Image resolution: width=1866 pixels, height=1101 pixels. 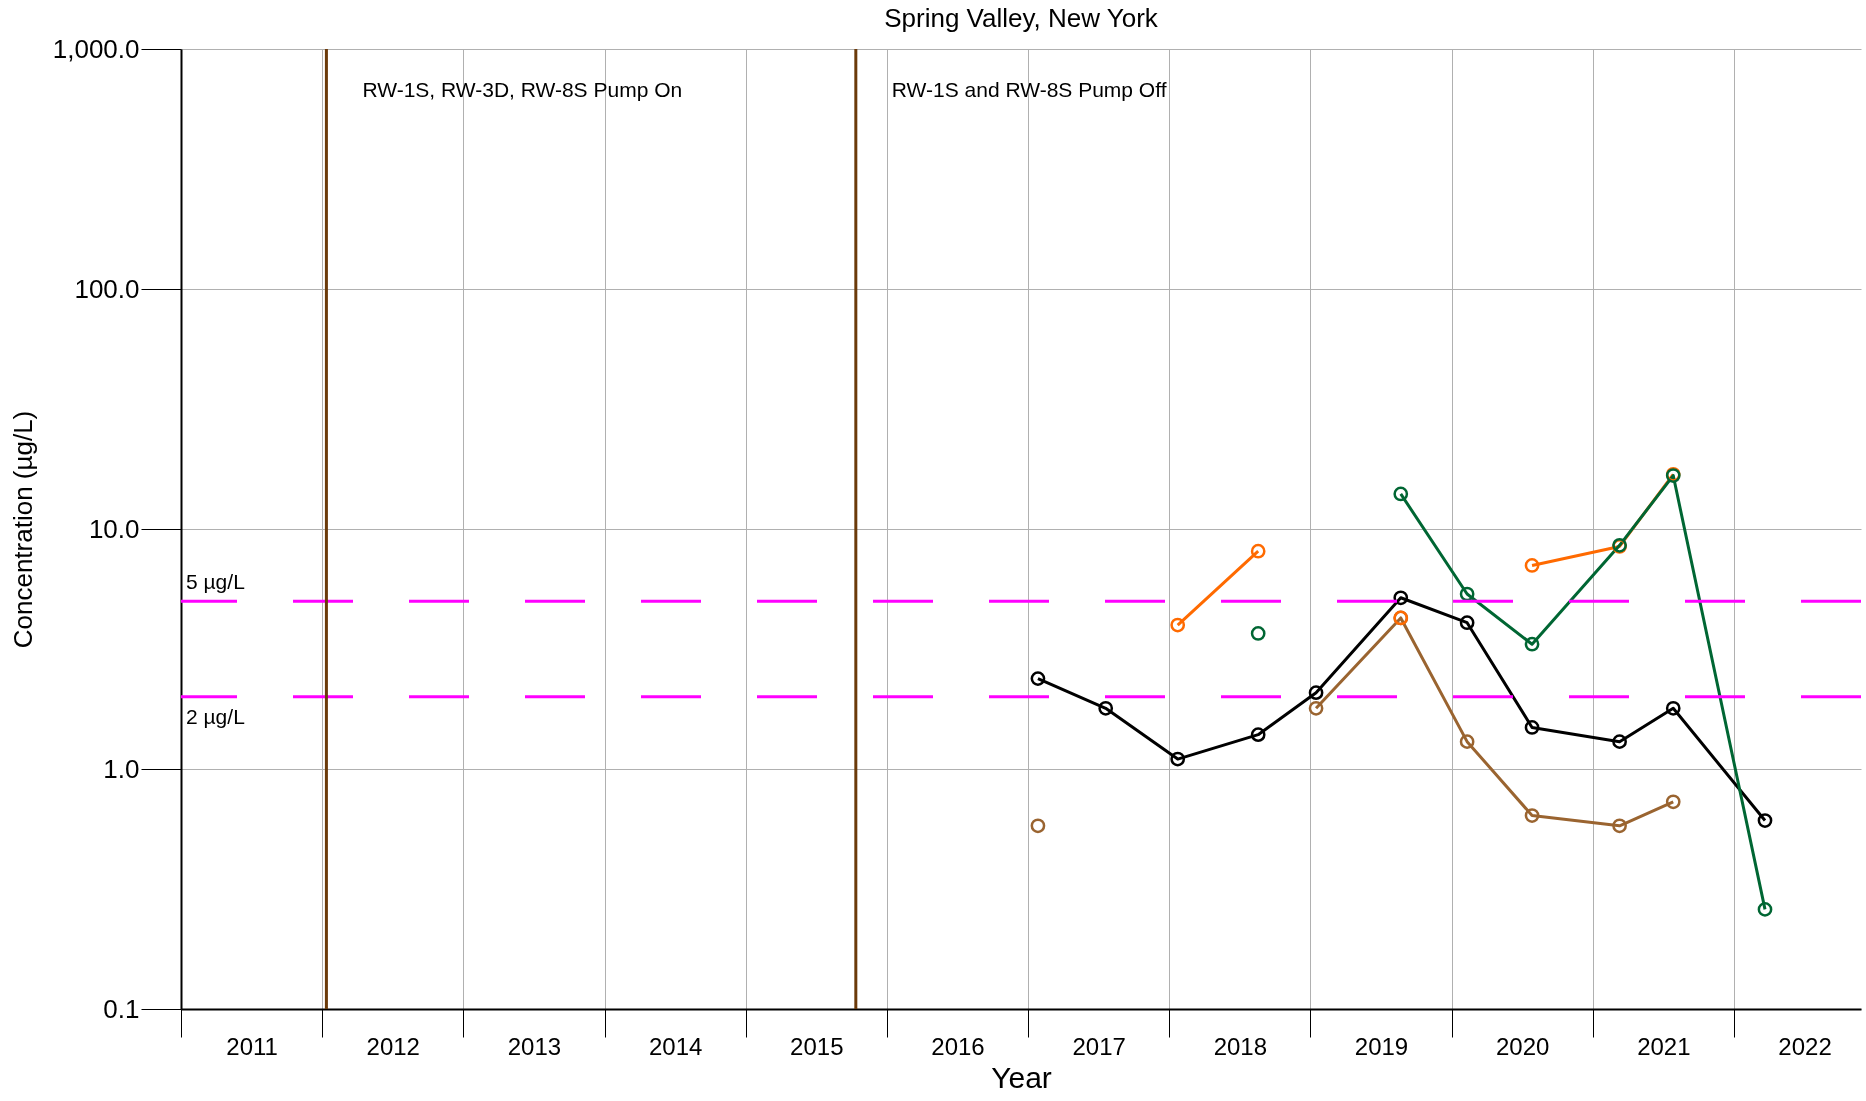 I want to click on x-tick-label: 2016, so click(x=958, y=1046).